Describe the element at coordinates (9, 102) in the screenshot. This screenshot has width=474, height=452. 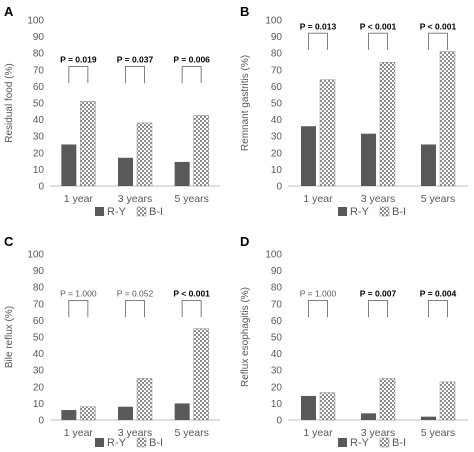
I see `y-axis-label: Residual food (%)` at that location.